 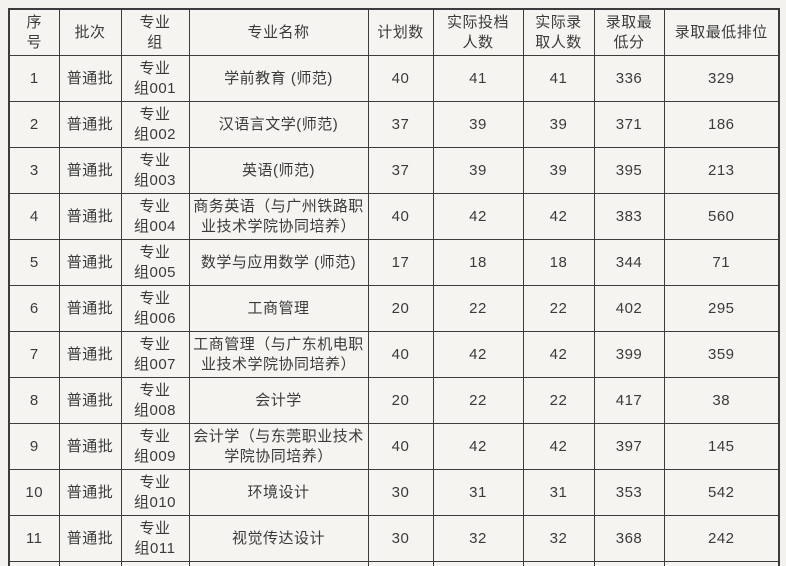 I want to click on table-cell-group: 专业 组008, so click(x=155, y=400).